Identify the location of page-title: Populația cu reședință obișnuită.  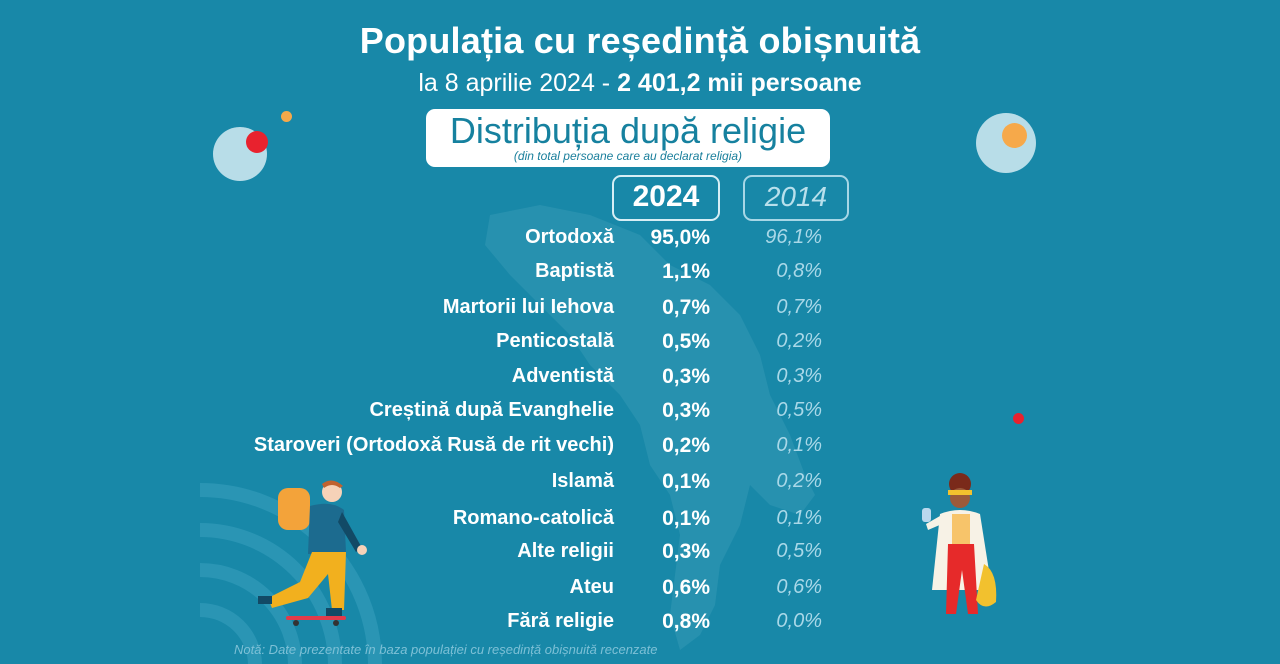
(640, 40).